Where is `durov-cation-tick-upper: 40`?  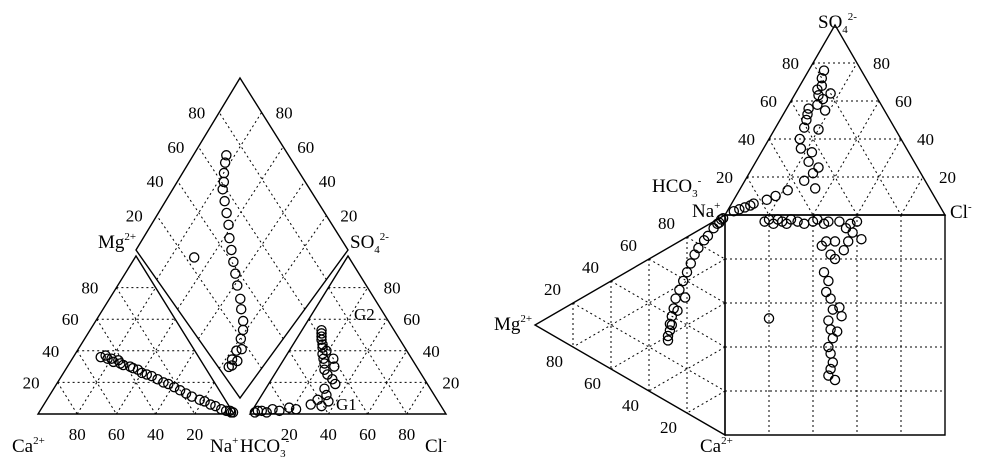
durov-cation-tick-upper: 40 is located at coordinates (590, 267).